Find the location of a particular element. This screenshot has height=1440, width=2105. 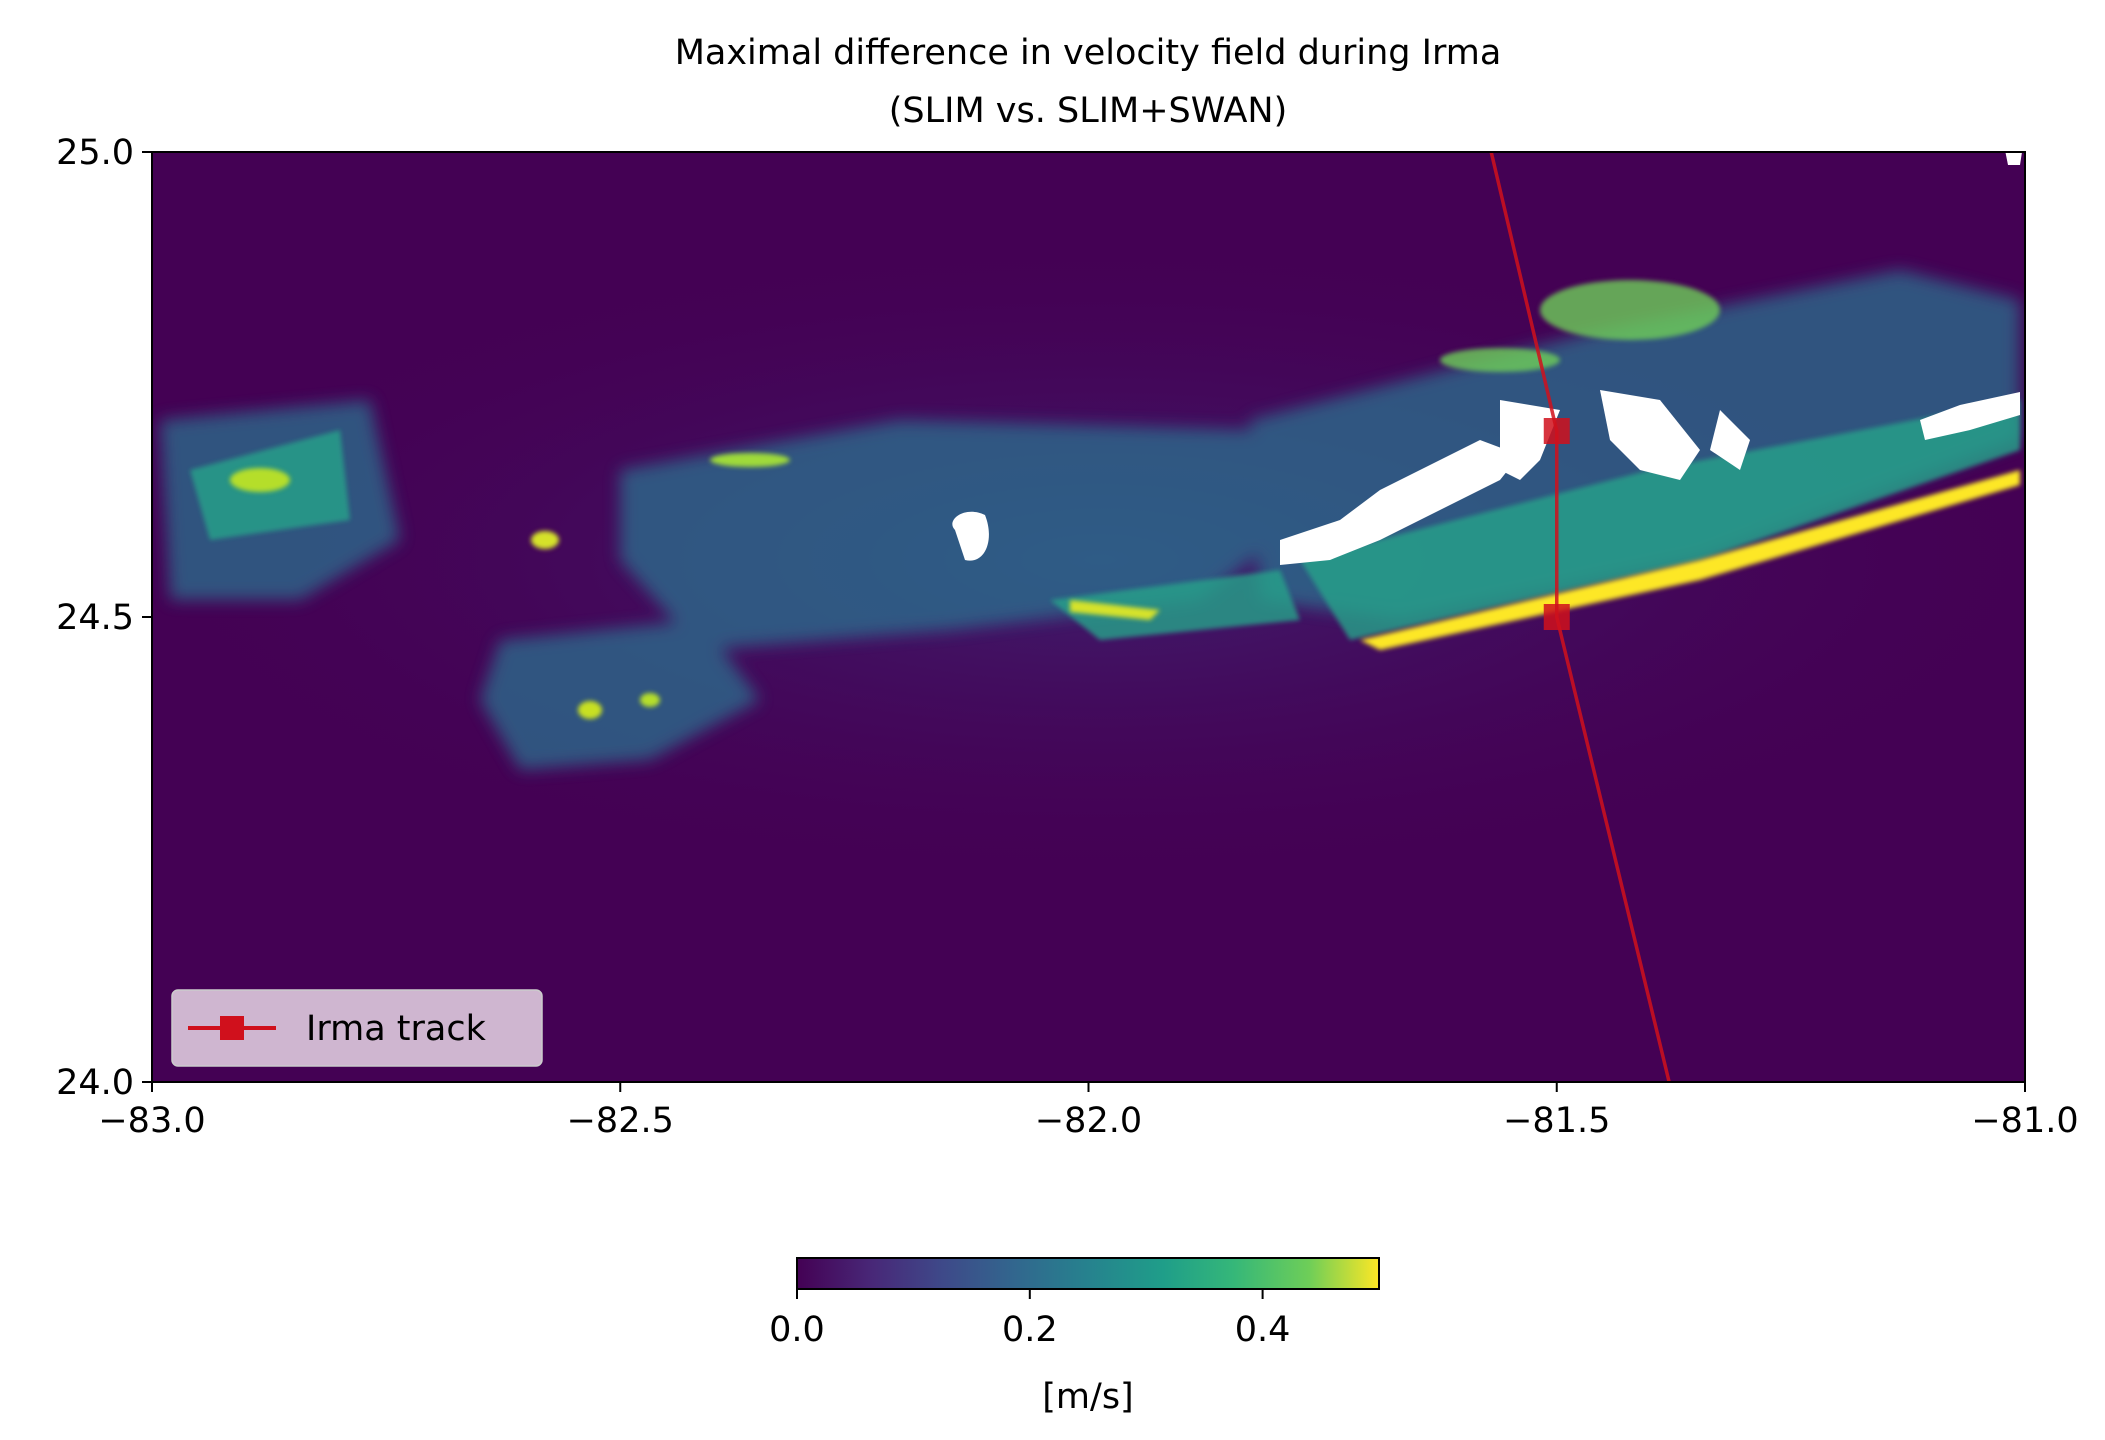

legend-box is located at coordinates (357, 1028).